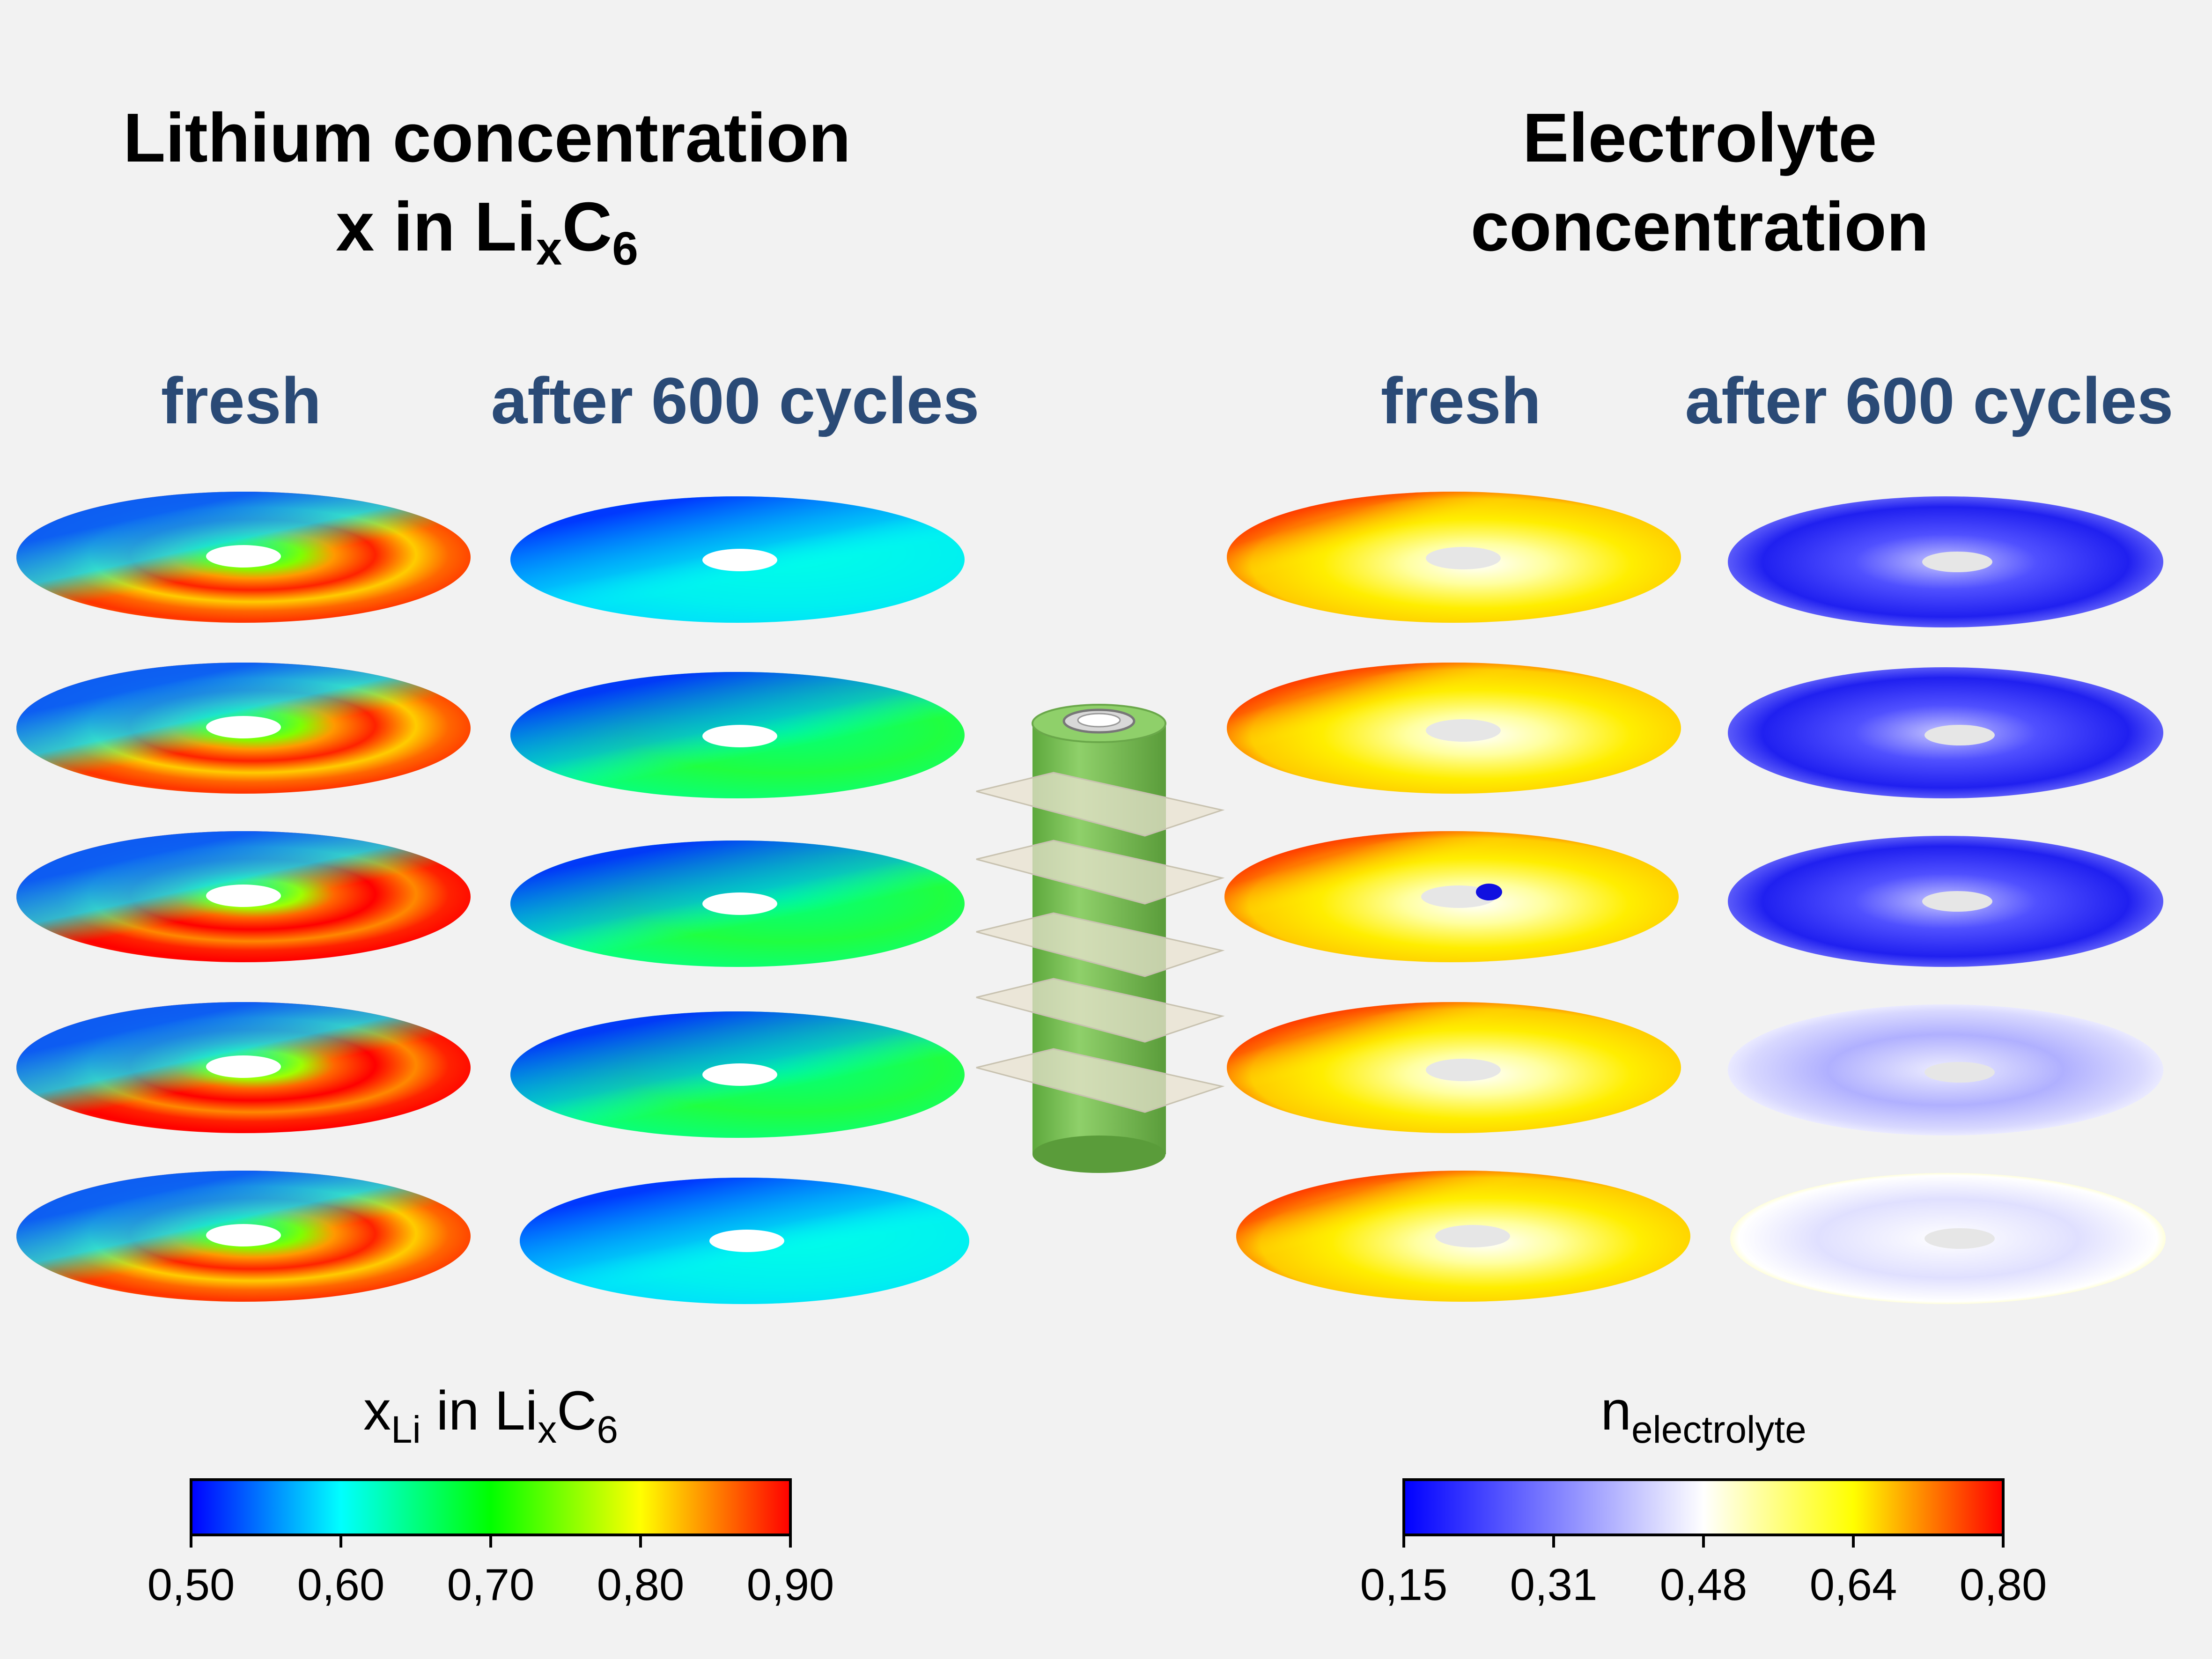 Image resolution: width=2212 pixels, height=1659 pixels. Describe the element at coordinates (1554, 1585) in the screenshot. I see `electrolyte-tick-label: 0,31` at that location.